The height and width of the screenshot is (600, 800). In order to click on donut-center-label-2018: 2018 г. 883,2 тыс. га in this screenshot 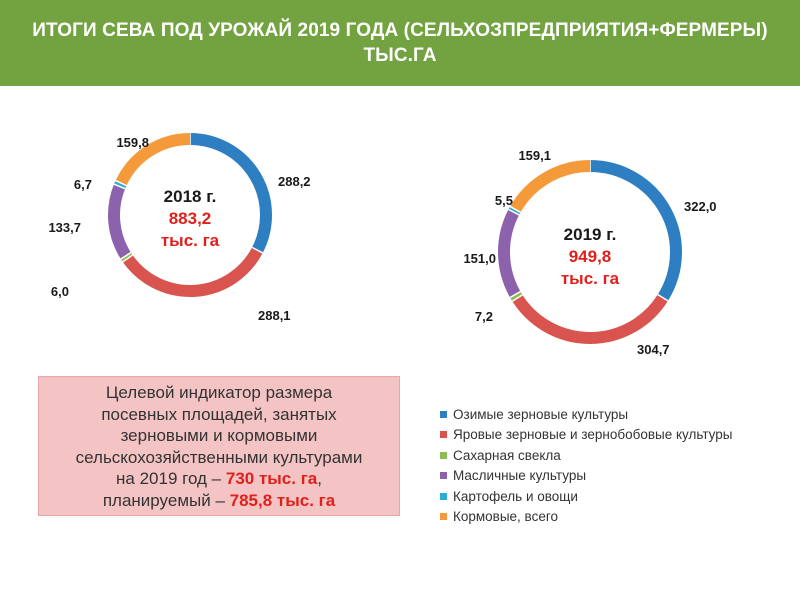, I will do `click(190, 219)`.